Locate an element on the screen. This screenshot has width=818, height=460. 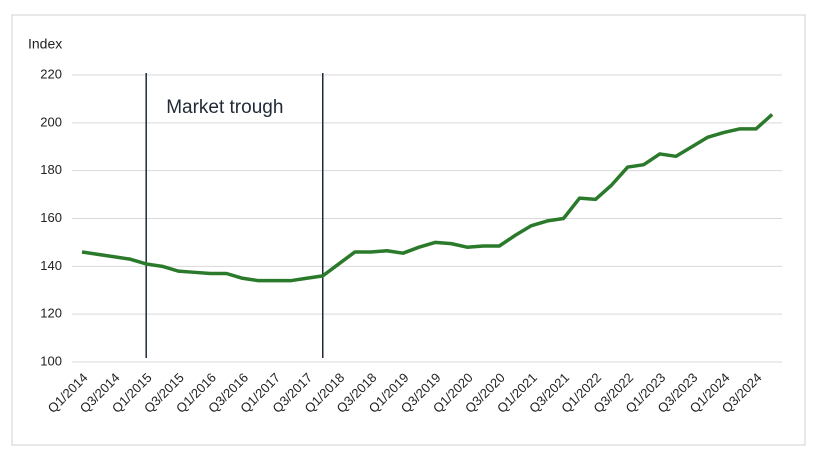
annotation-text: Market trough is located at coordinates (224, 107).